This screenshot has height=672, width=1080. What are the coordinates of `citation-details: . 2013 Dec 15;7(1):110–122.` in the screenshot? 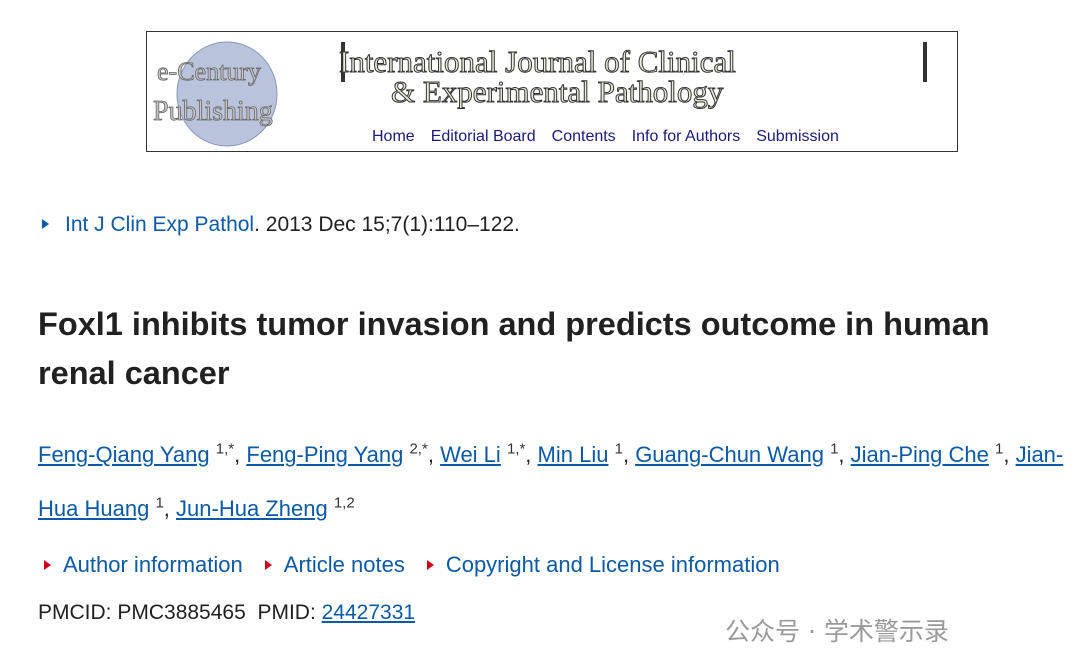 It's located at (387, 224).